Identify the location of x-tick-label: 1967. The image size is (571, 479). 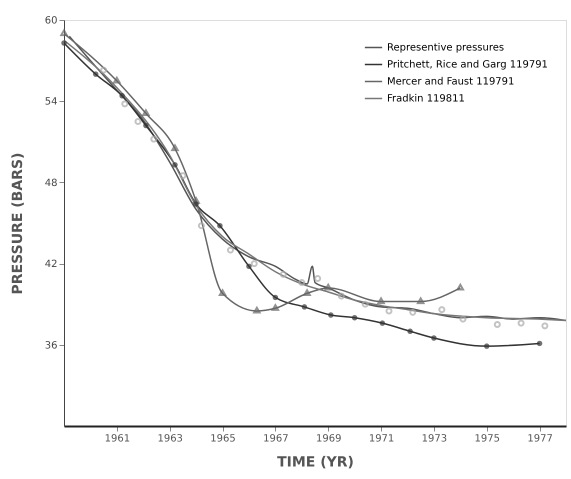
(276, 439).